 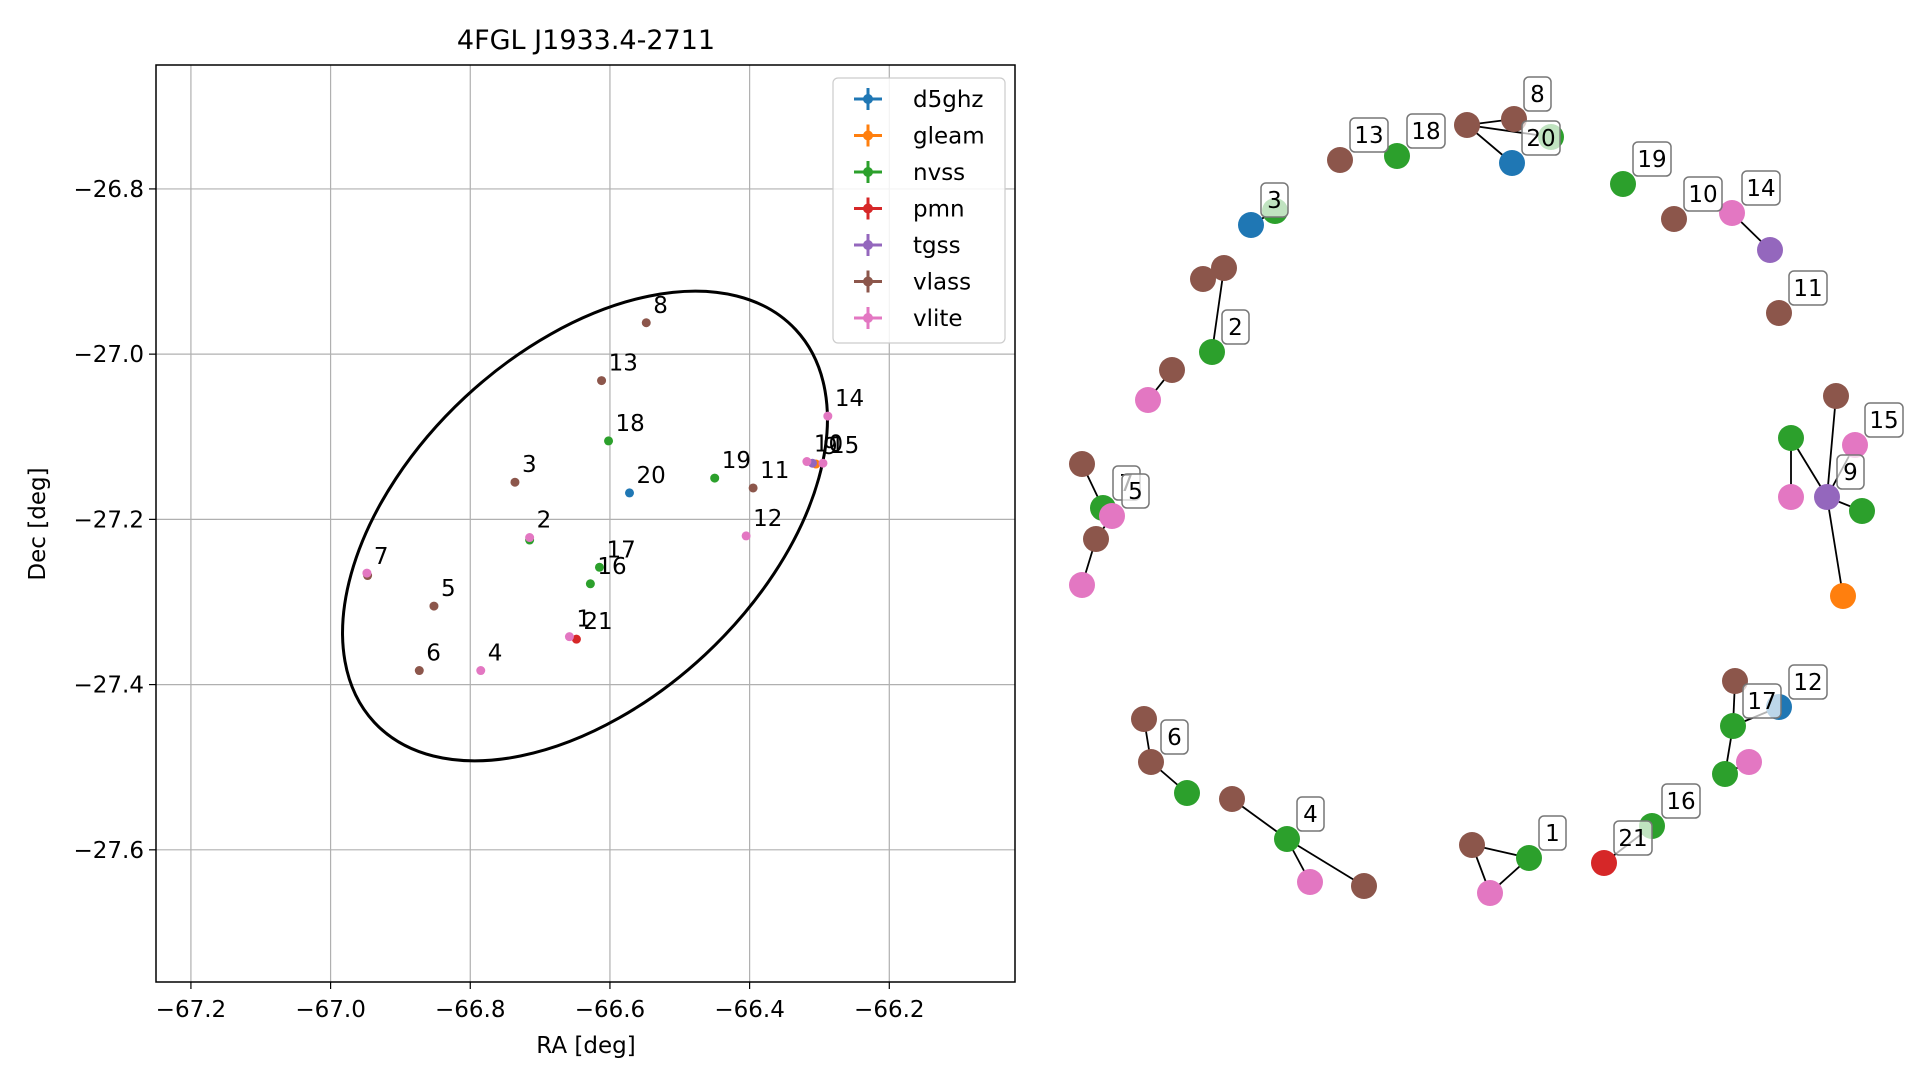 What do you see at coordinates (1883, 421) in the screenshot?
I see `network-label-text: 15` at bounding box center [1883, 421].